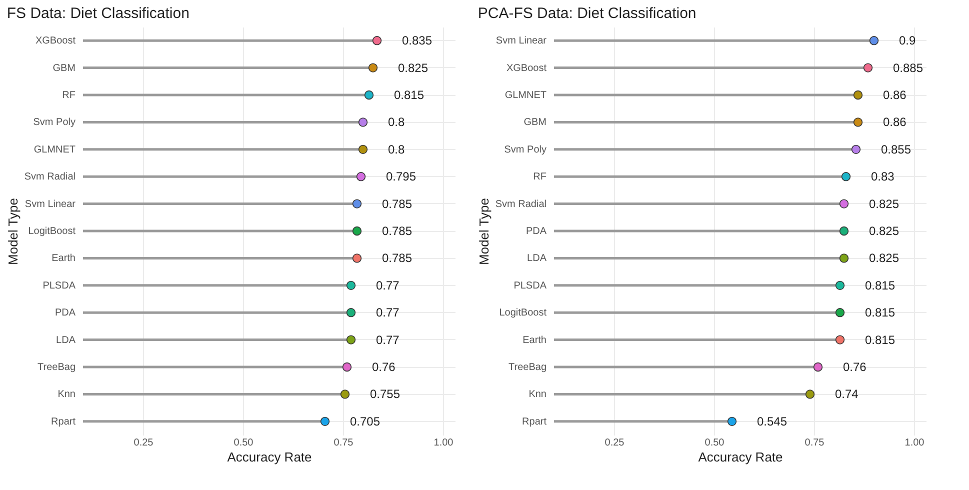 This screenshot has width=969, height=490. What do you see at coordinates (908, 67) in the screenshot?
I see `data-label: 0.885` at bounding box center [908, 67].